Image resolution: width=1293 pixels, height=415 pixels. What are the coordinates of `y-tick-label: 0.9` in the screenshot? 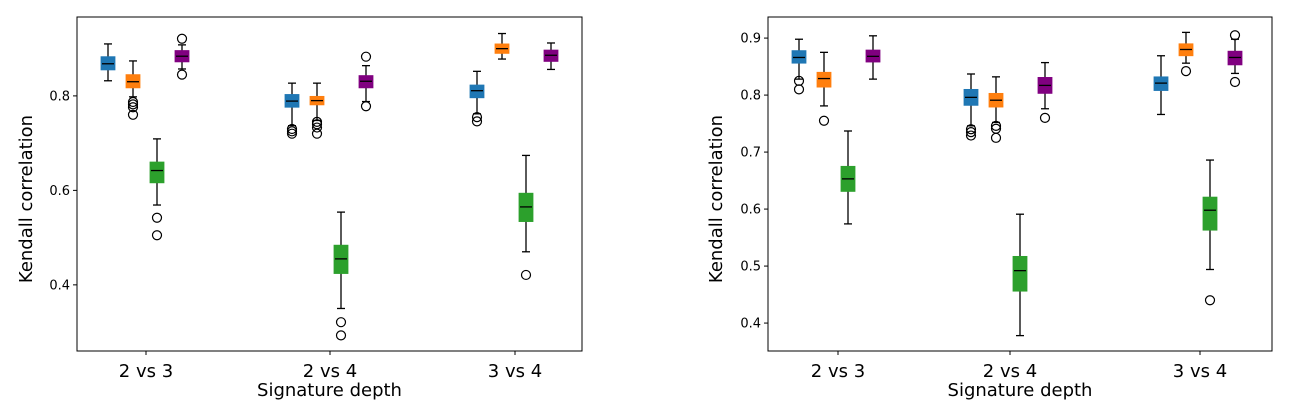 It's located at (750, 39).